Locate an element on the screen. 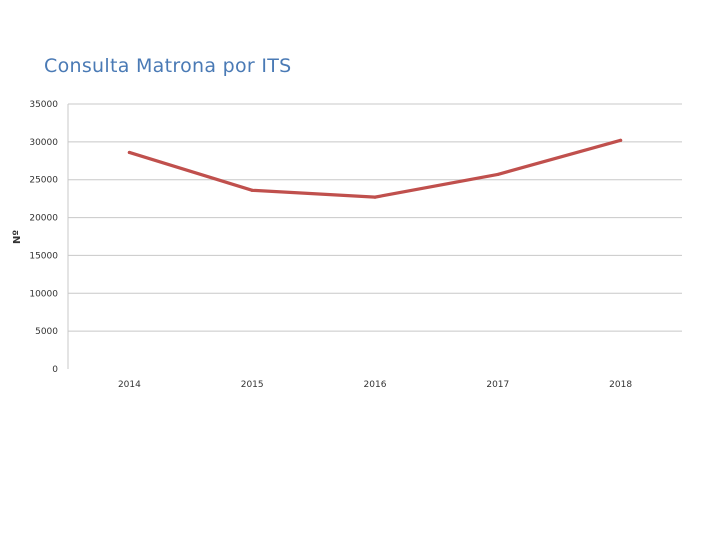 This screenshot has height=540, width=720. series is located at coordinates (375, 168).